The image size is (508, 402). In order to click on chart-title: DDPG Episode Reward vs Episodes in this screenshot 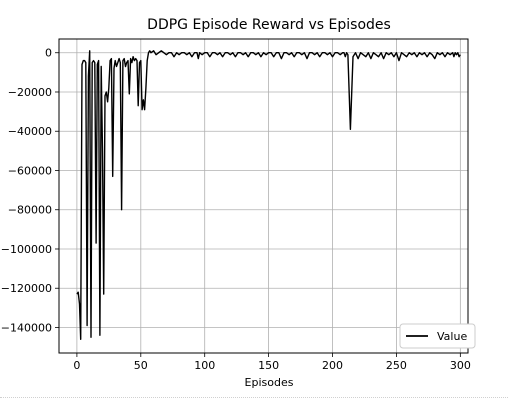, I will do `click(269, 25)`.